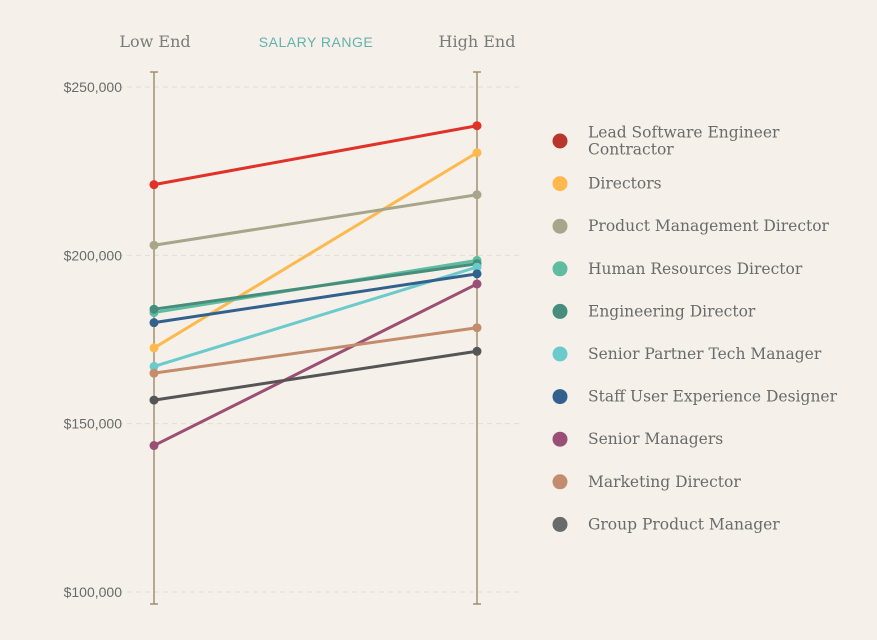 This screenshot has width=877, height=640. What do you see at coordinates (655, 439) in the screenshot?
I see `legend-label: Senior Managers` at bounding box center [655, 439].